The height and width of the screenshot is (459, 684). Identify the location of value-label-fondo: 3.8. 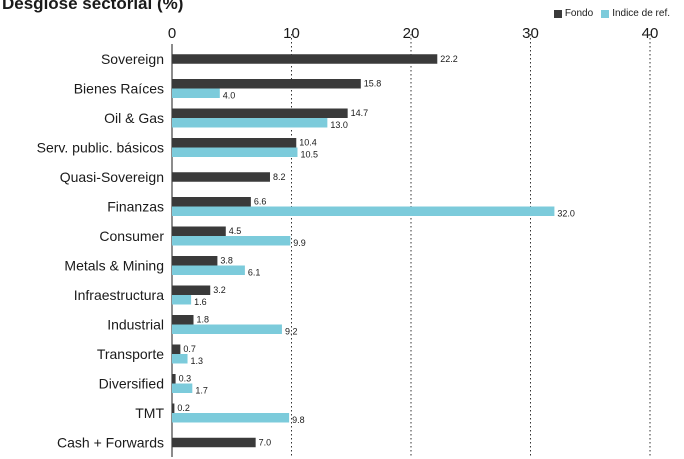
(226, 261).